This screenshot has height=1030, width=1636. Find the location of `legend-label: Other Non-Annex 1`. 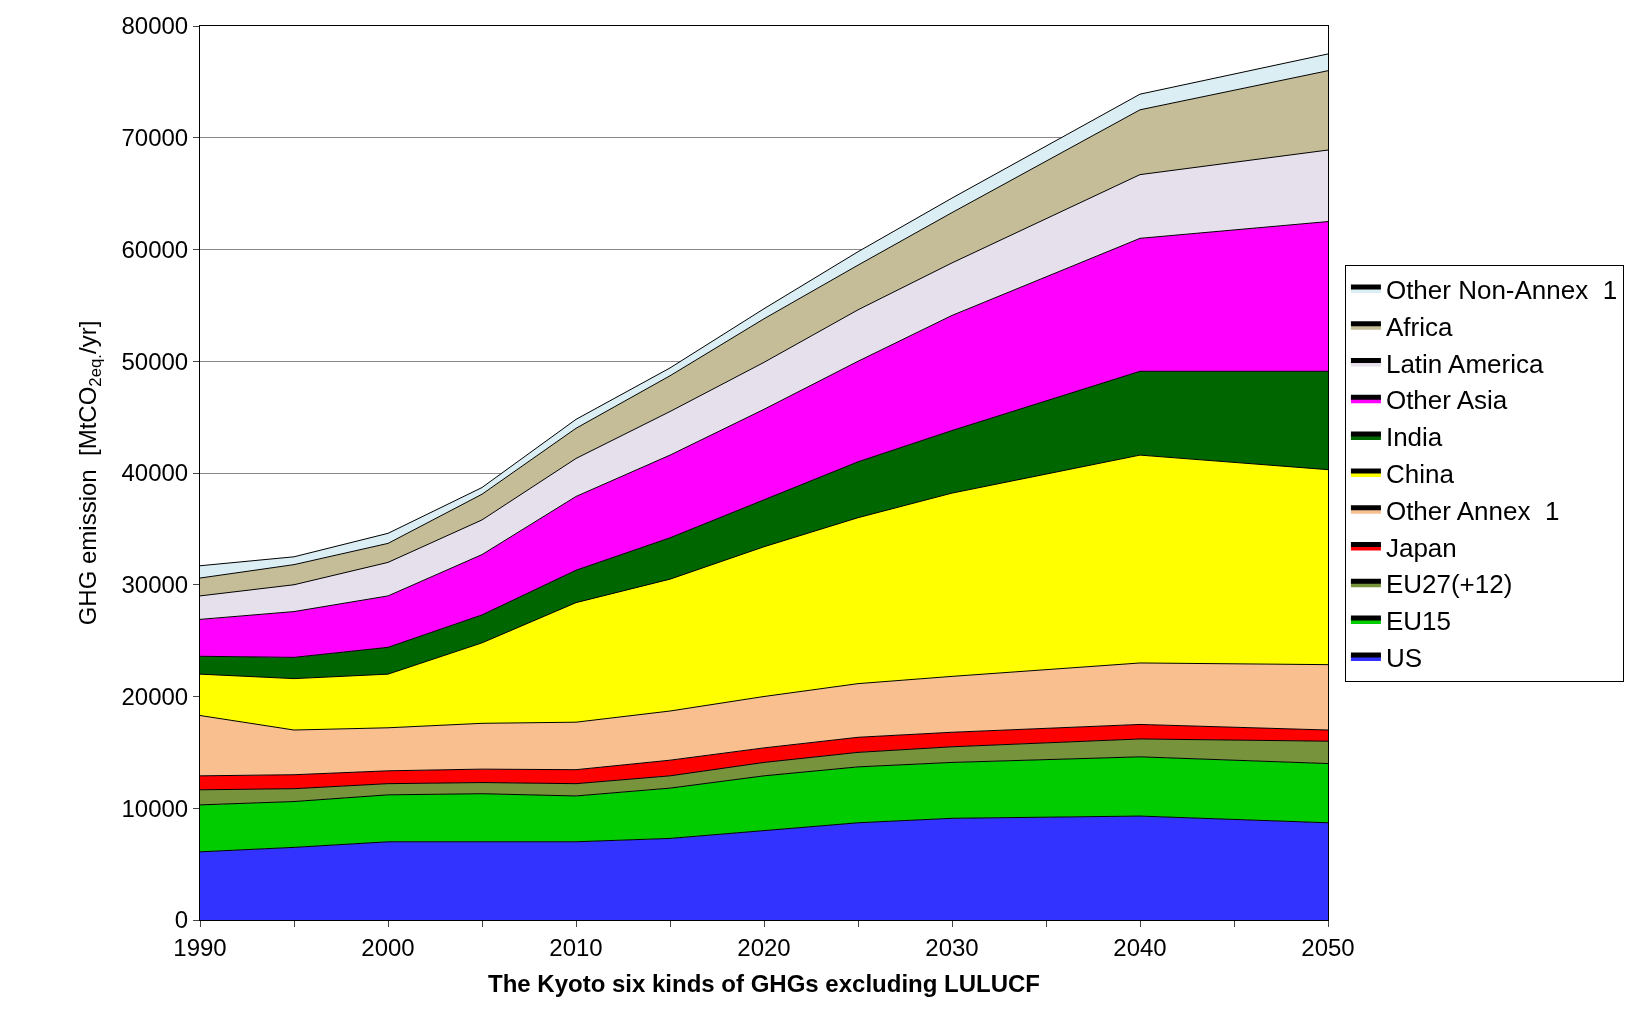

legend-label: Other Non-Annex 1 is located at coordinates (1501, 290).